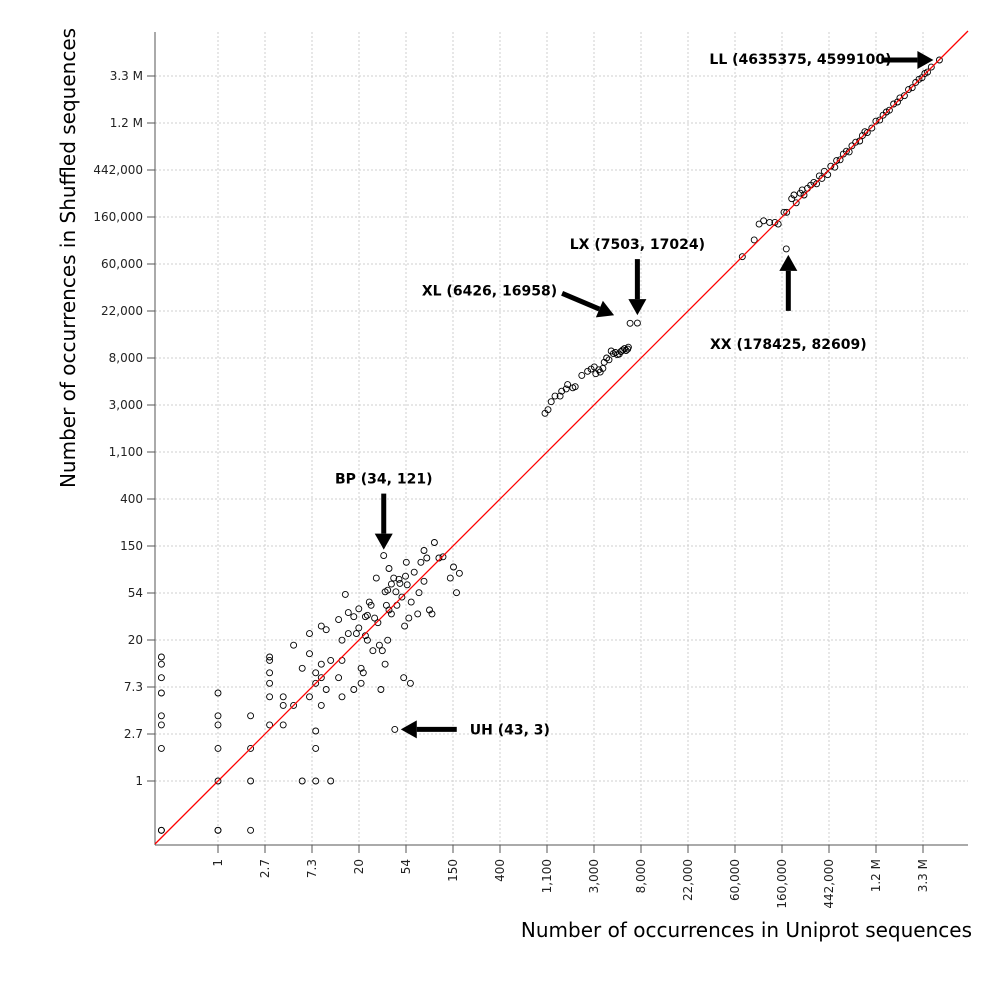 Image resolution: width=1000 pixels, height=1000 pixels. Describe the element at coordinates (139, 781) in the screenshot. I see `y-tick-label: 1` at that location.